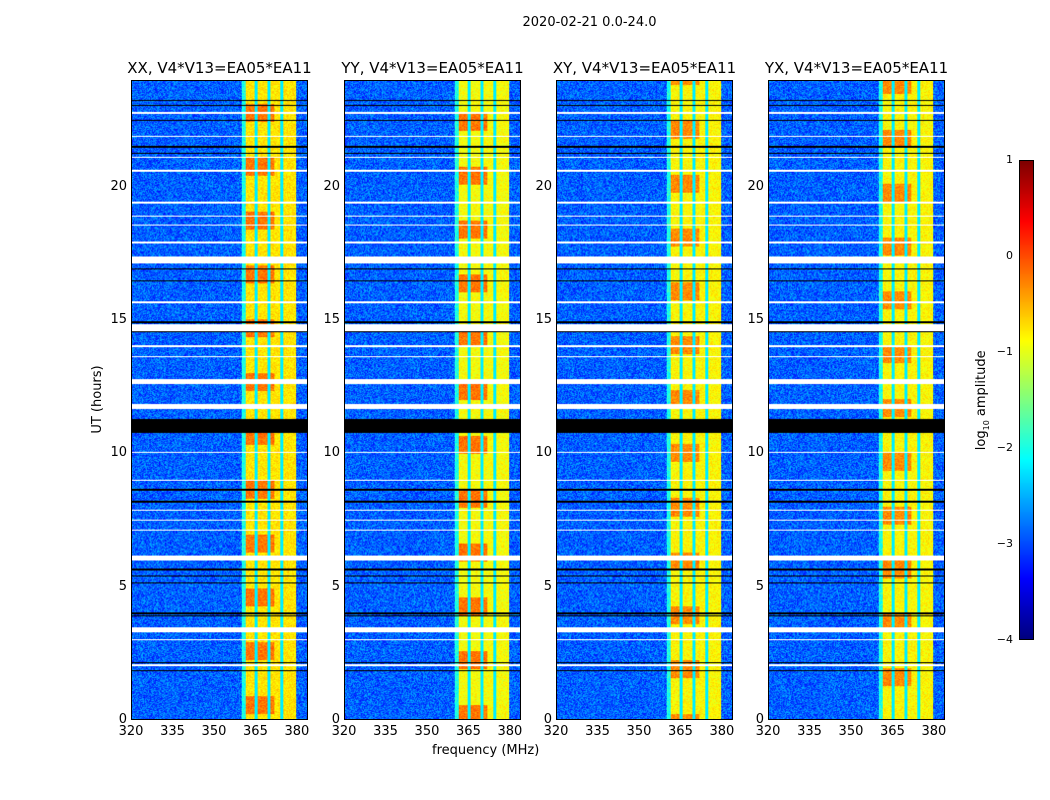  I want to click on colorbar-tick-label: −2, so click(1004, 447).